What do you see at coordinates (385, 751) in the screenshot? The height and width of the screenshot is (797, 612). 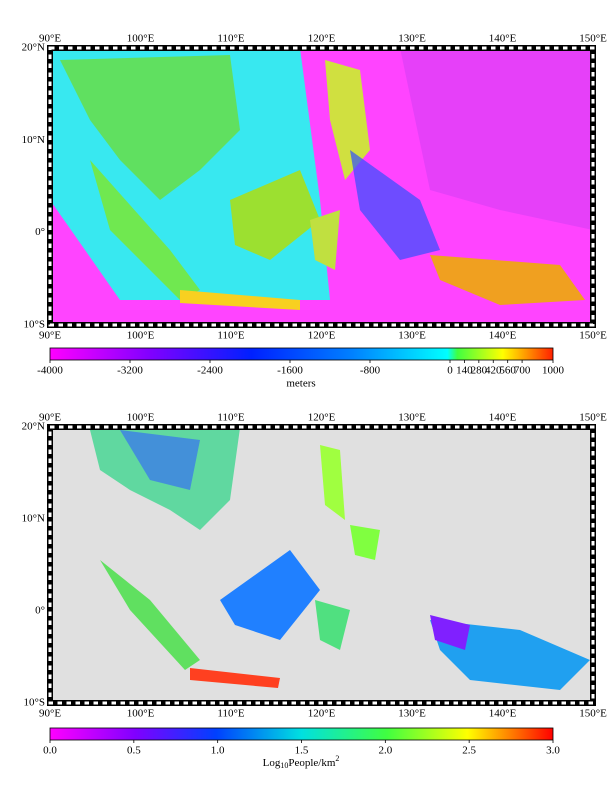 I see `colorbar-tick-label: 2.0` at bounding box center [385, 751].